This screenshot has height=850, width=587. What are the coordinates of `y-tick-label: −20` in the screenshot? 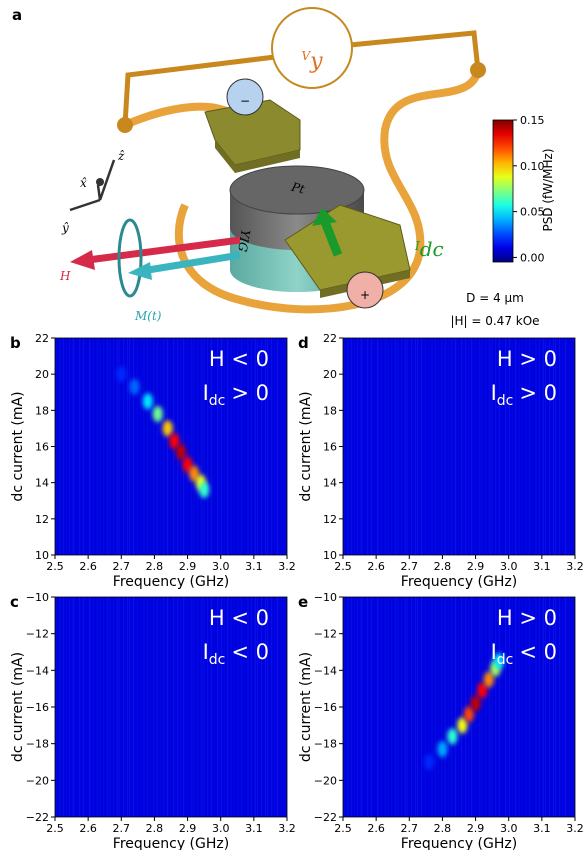 It's located at (325, 780).